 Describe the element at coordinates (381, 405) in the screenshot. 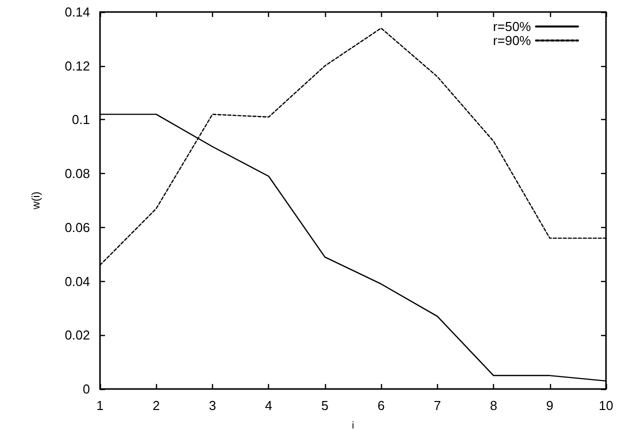

I see `x-tick-label: 6` at that location.